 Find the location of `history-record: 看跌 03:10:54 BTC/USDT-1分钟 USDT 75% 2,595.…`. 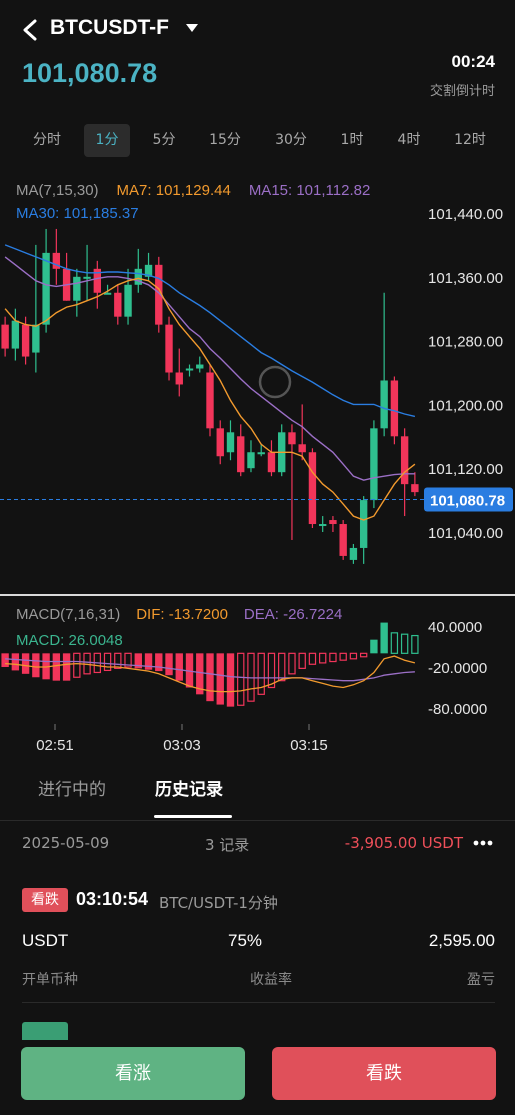

history-record: 看跌 03:10:54 BTC/USDT-1分钟 USDT 75% 2,595.… is located at coordinates (257, 941).